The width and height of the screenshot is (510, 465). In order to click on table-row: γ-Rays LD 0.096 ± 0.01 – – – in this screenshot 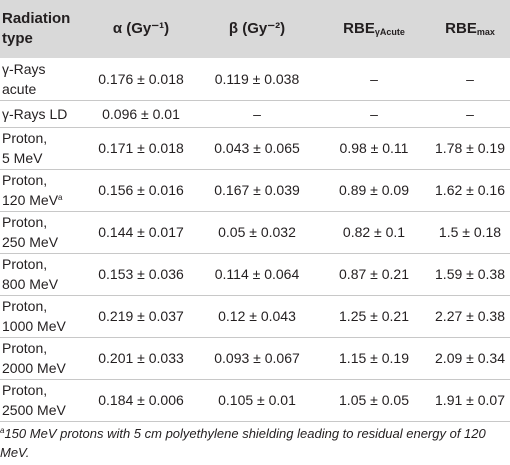, I will do `click(255, 113)`.